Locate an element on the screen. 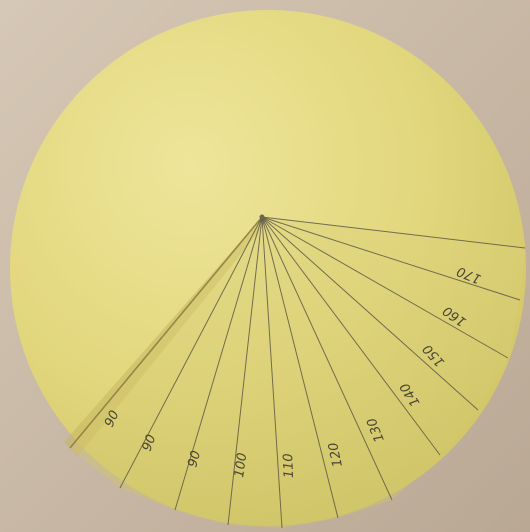  angle-label: 110 is located at coordinates (289, 465).